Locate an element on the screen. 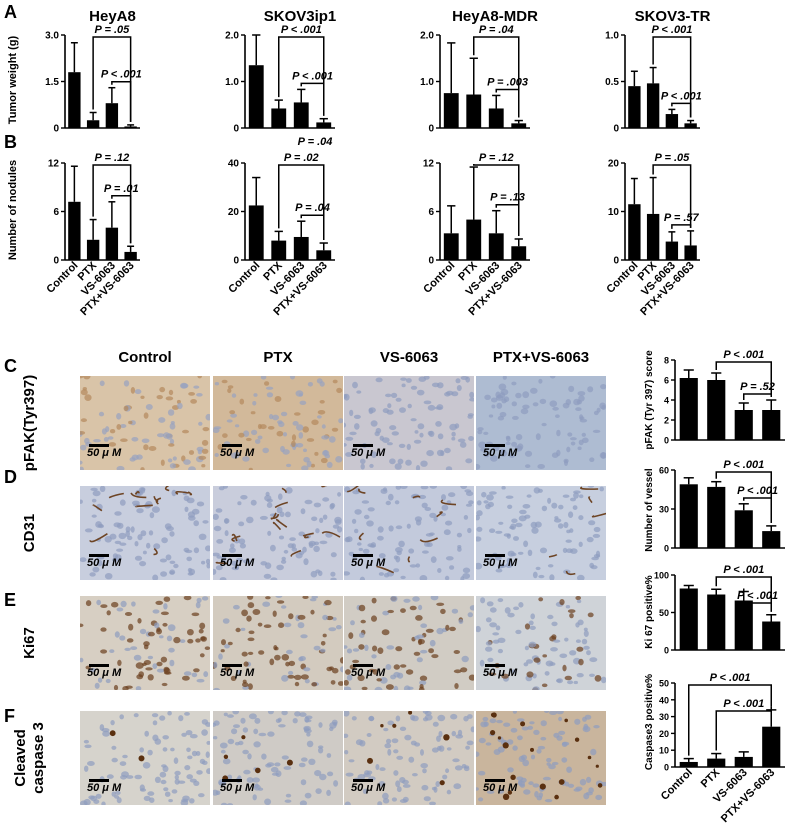 Image resolution: width=800 pixels, height=834 pixels. significance-bracket is located at coordinates (496, 77).